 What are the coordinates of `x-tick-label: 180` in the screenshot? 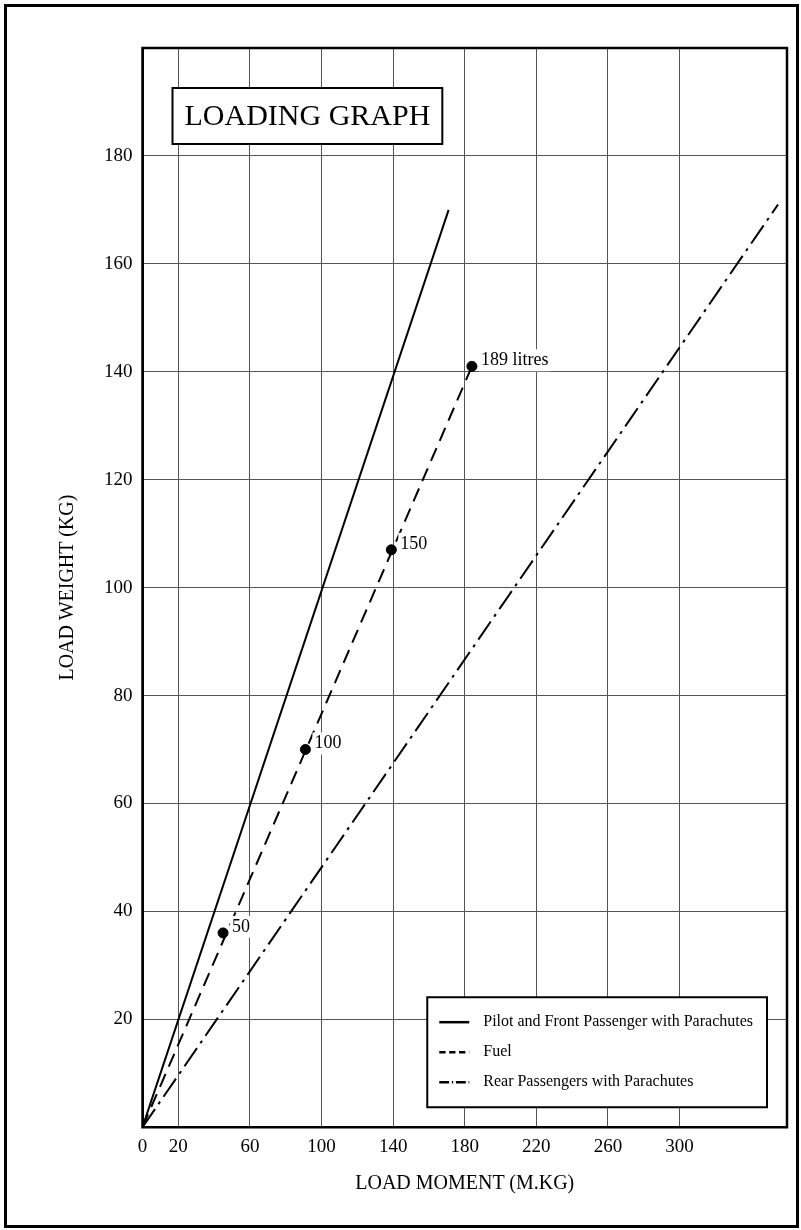 It's located at (464, 1145).